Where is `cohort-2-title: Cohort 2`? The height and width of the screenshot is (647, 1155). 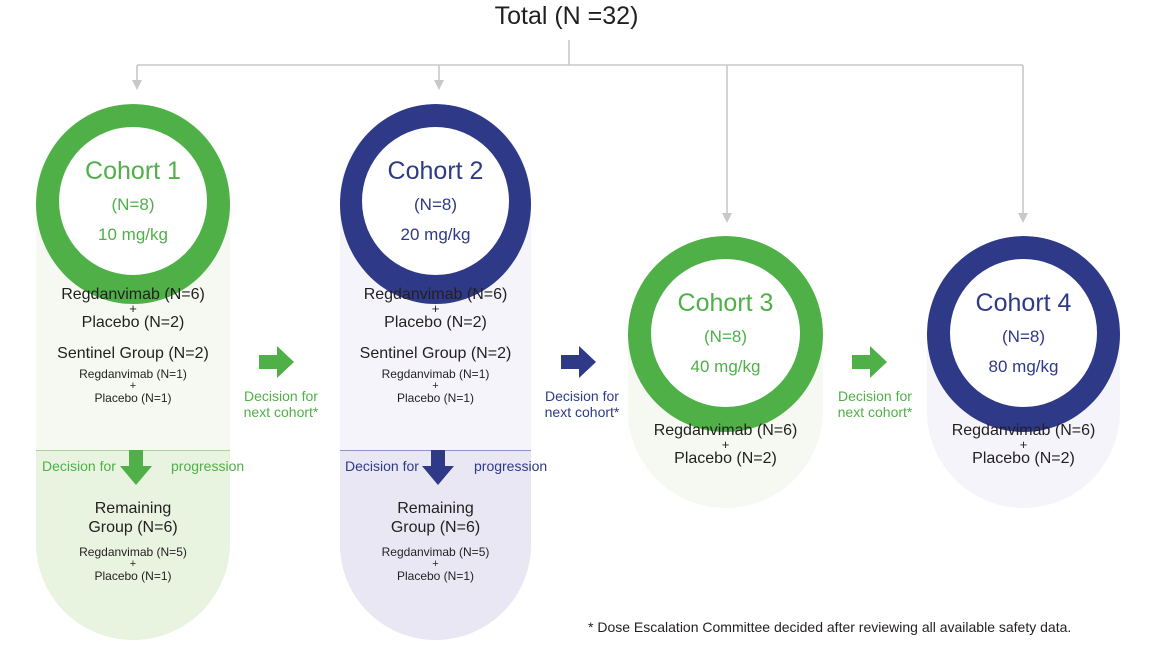 cohort-2-title: Cohort 2 is located at coordinates (435, 171).